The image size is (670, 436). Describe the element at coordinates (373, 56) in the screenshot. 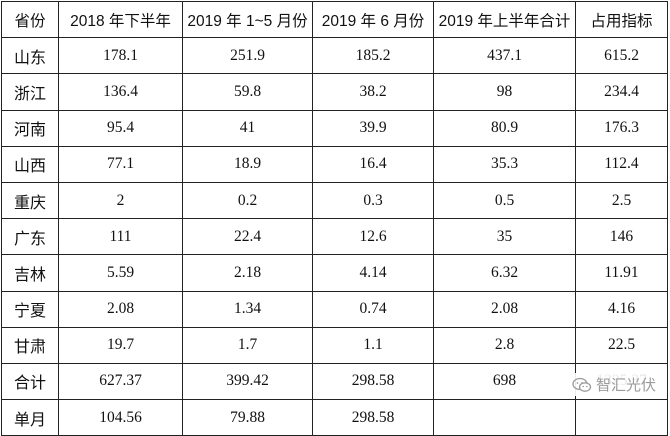

I see `table-cell: 185.2` at that location.